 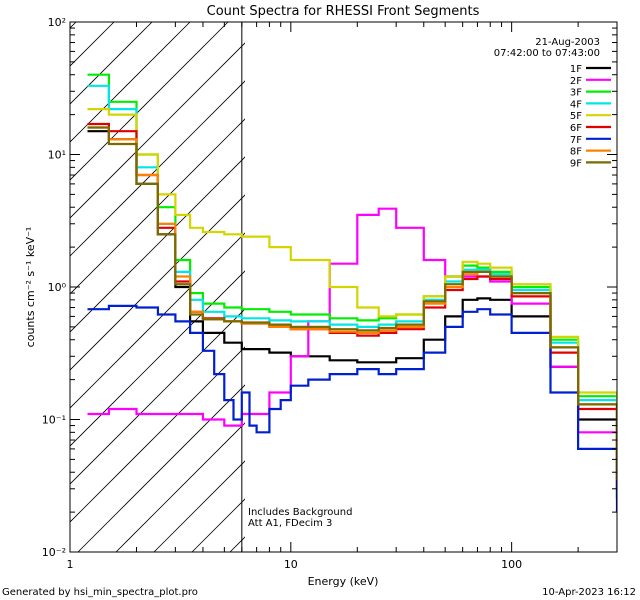 What do you see at coordinates (576, 152) in the screenshot?
I see `legend-label-8f: 8F` at bounding box center [576, 152].